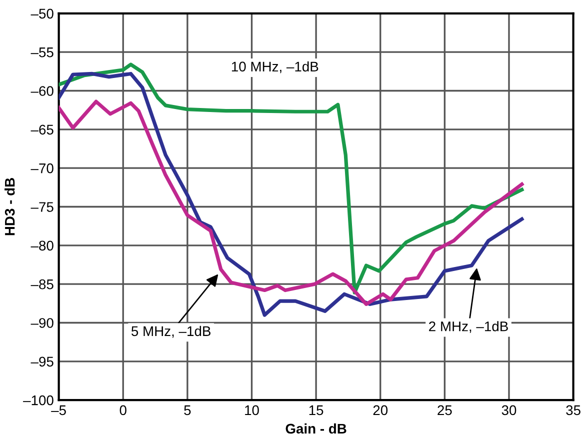 This screenshot has width=588, height=447. I want to click on y-tick-label: –70, so click(42, 168).